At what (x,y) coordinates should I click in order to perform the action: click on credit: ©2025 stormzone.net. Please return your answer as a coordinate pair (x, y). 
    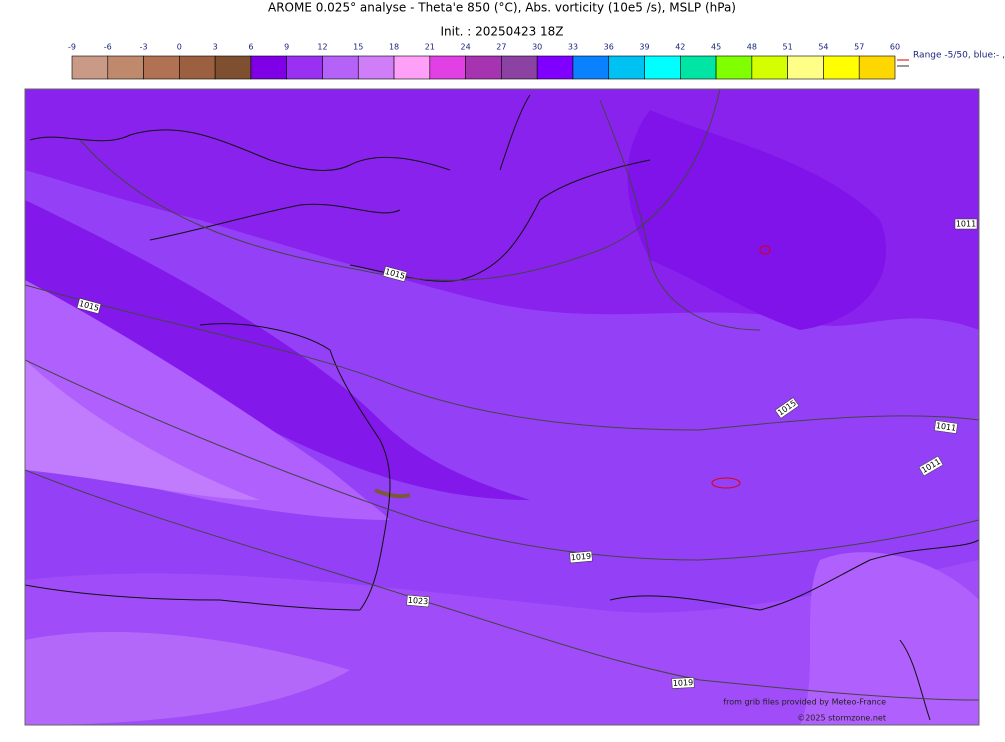
    Looking at the image, I should click on (841, 718).